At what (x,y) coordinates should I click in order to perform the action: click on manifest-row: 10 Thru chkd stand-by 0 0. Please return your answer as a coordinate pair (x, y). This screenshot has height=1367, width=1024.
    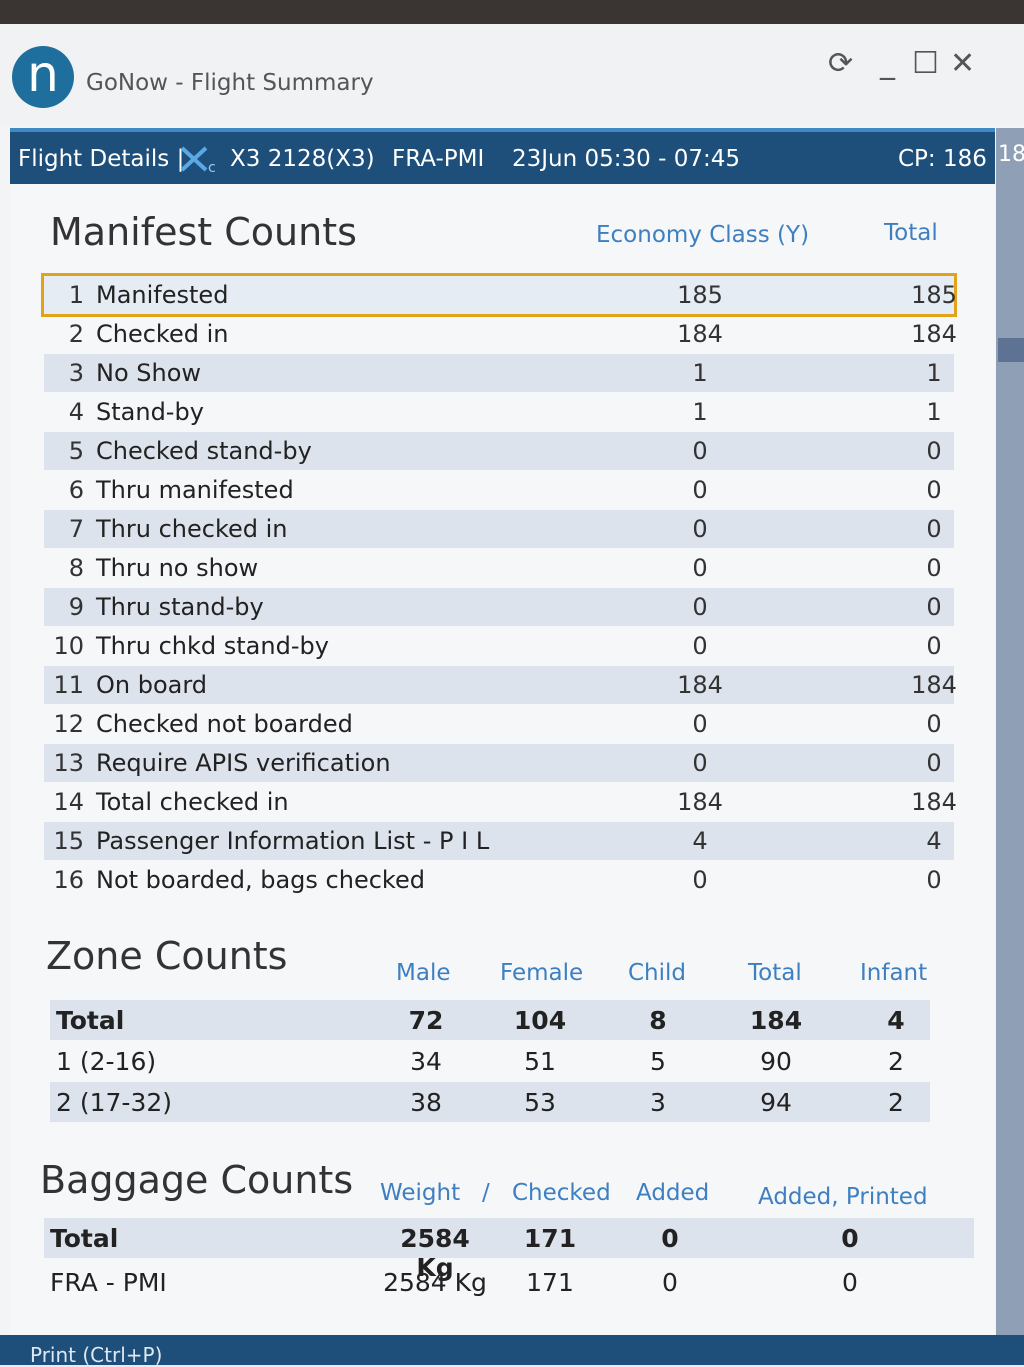
    Looking at the image, I should click on (499, 646).